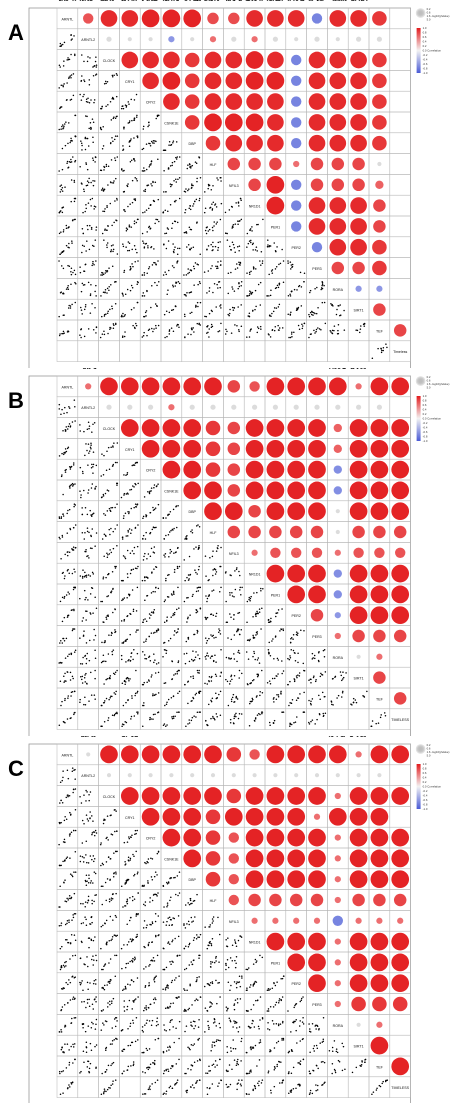  I want to click on variable-label: CRY1, so click(130, 82).